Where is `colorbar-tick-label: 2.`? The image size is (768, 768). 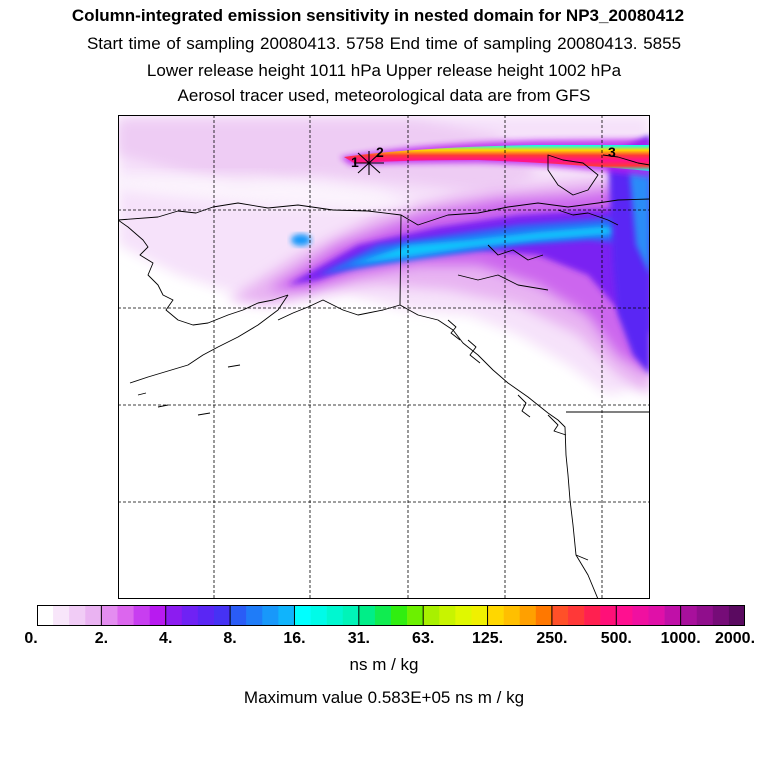
colorbar-tick-label: 2. is located at coordinates (101, 638).